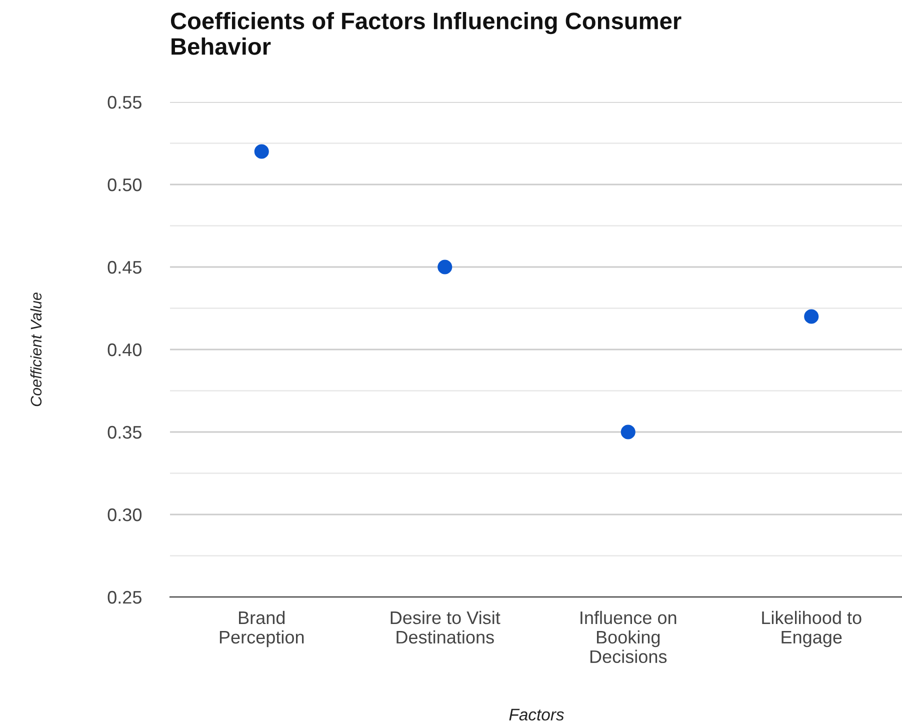 The image size is (902, 722). I want to click on x-tick-label: Influence on Booking Decisions, so click(628, 637).